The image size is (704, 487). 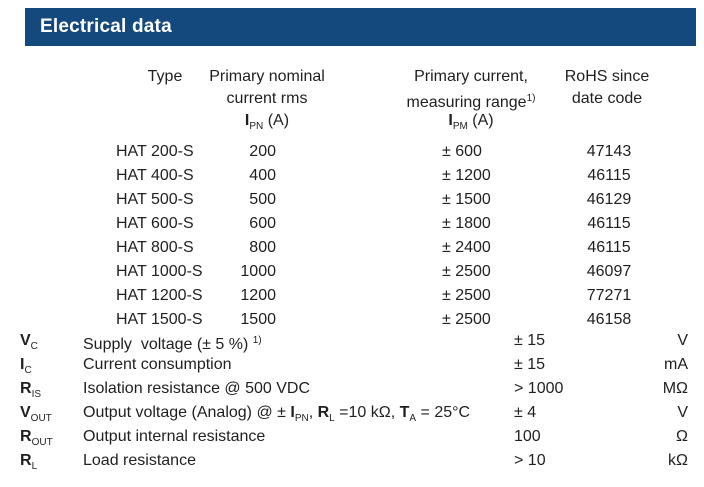 I want to click on ipn-cell: 1500, so click(x=258, y=319).